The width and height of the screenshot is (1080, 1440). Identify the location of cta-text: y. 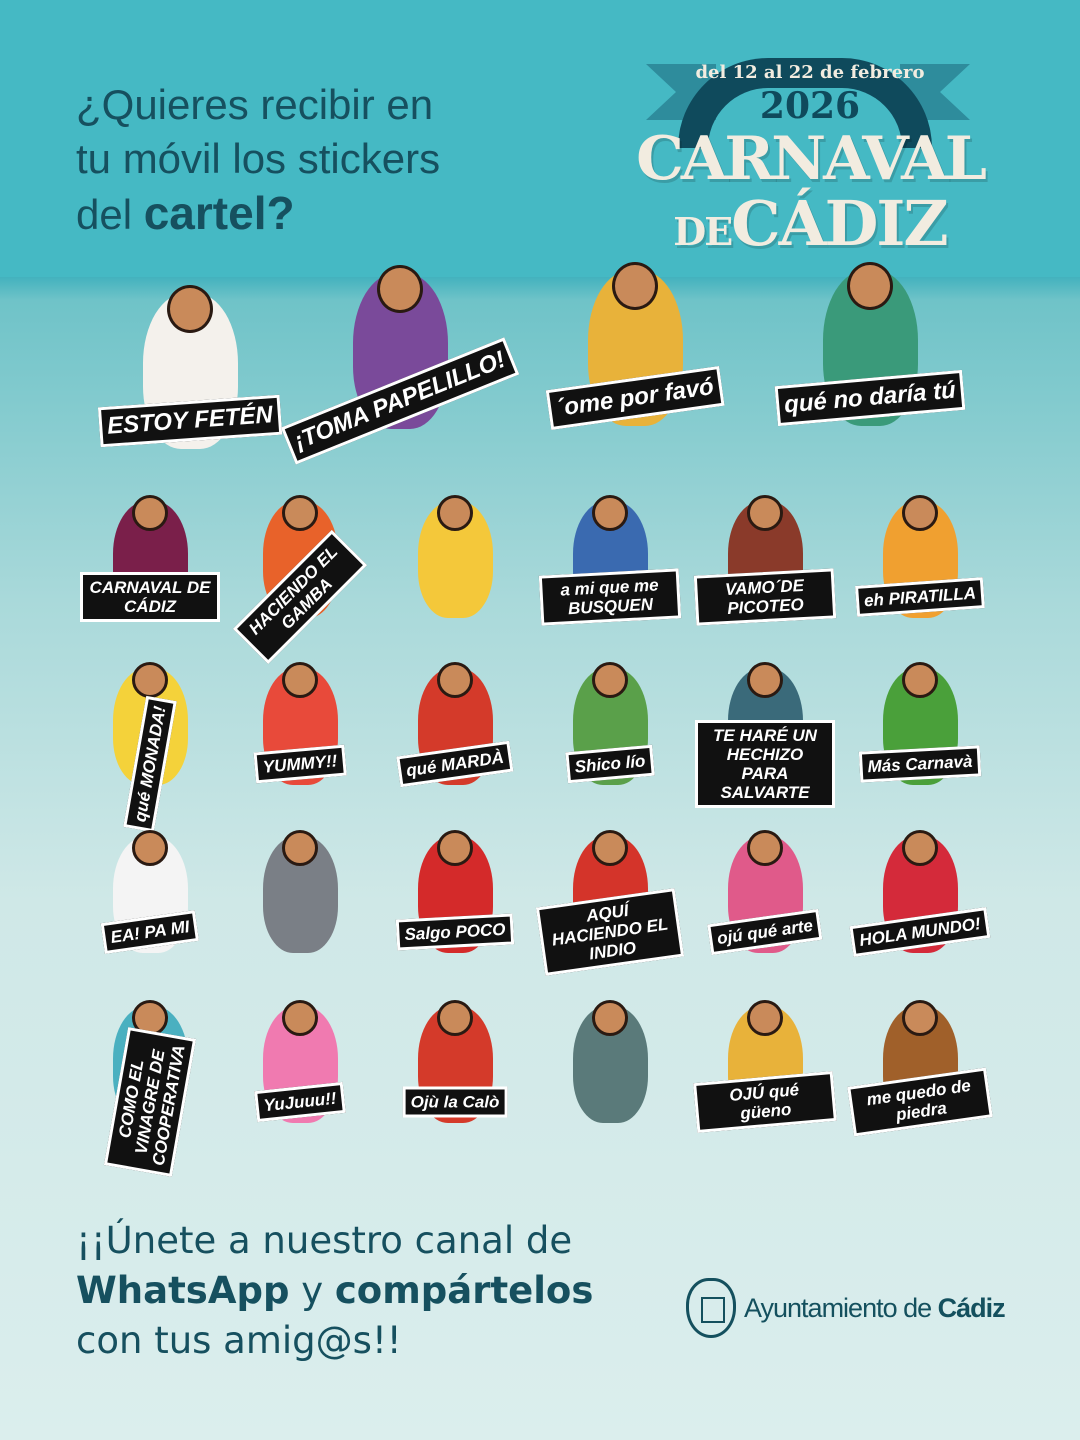
(312, 1290).